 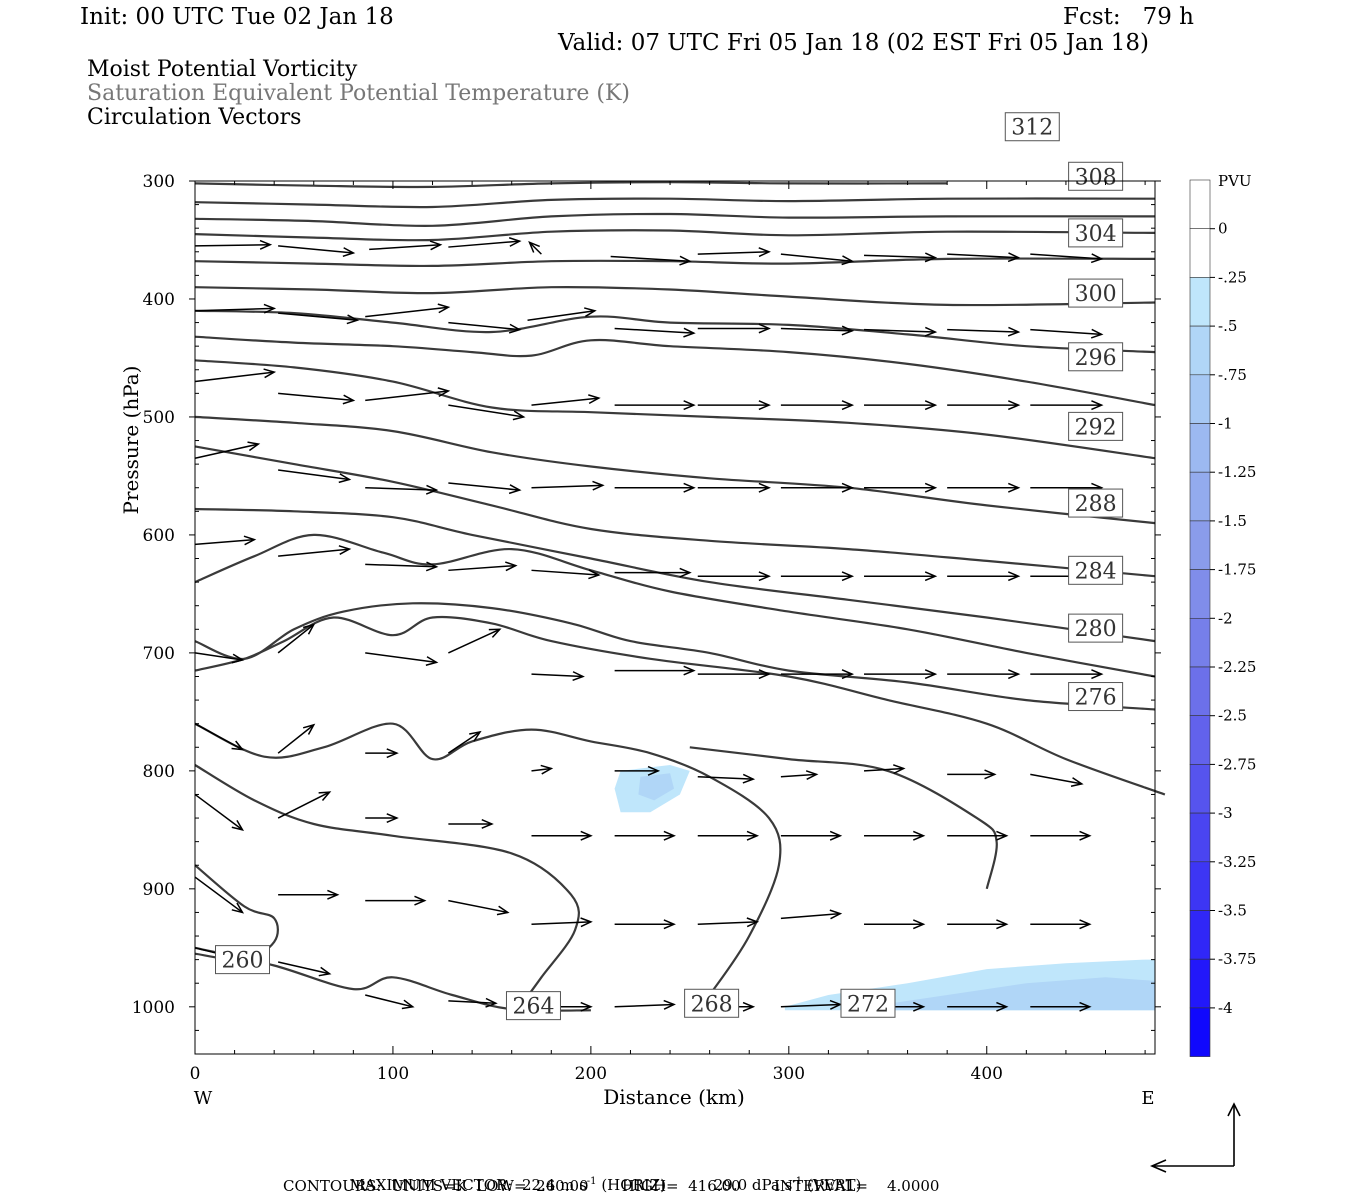 What do you see at coordinates (987, 1074) in the screenshot?
I see `x-tick-label: 400` at bounding box center [987, 1074].